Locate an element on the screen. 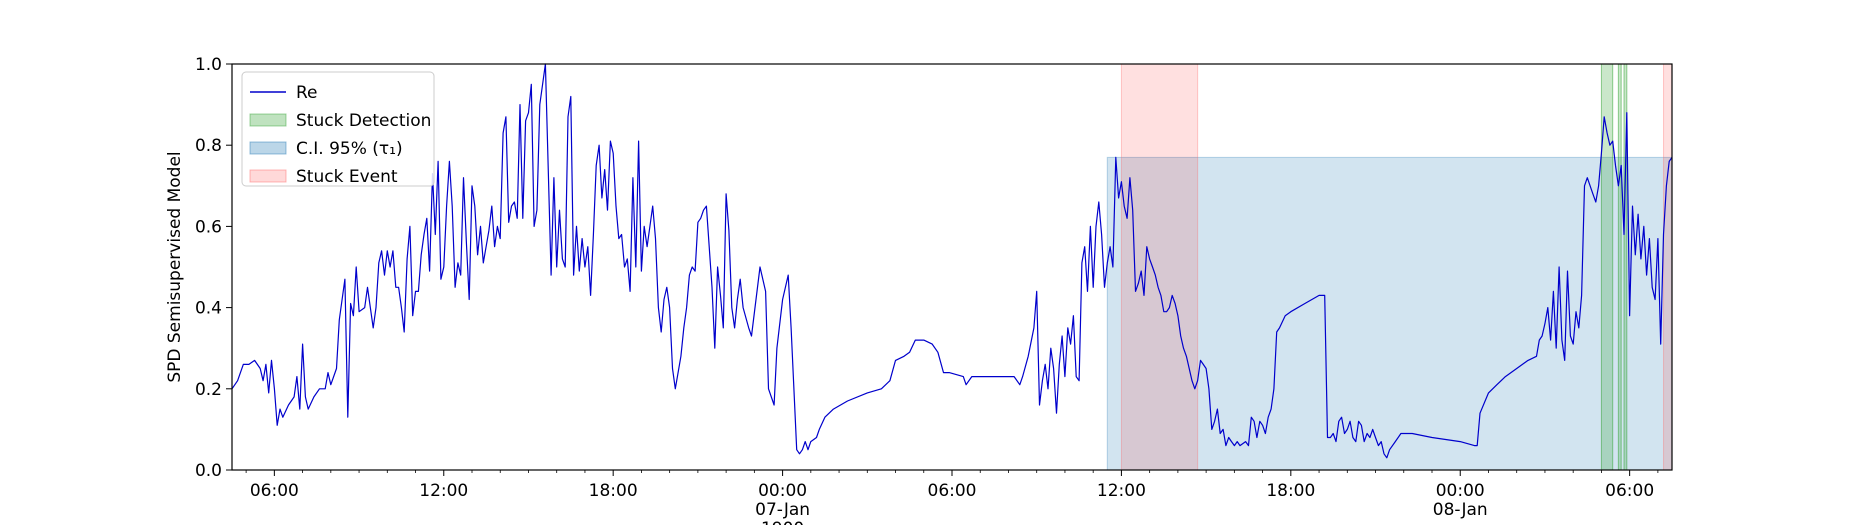 The width and height of the screenshot is (1850, 525). y-tick-label: 0.4 is located at coordinates (208, 309).